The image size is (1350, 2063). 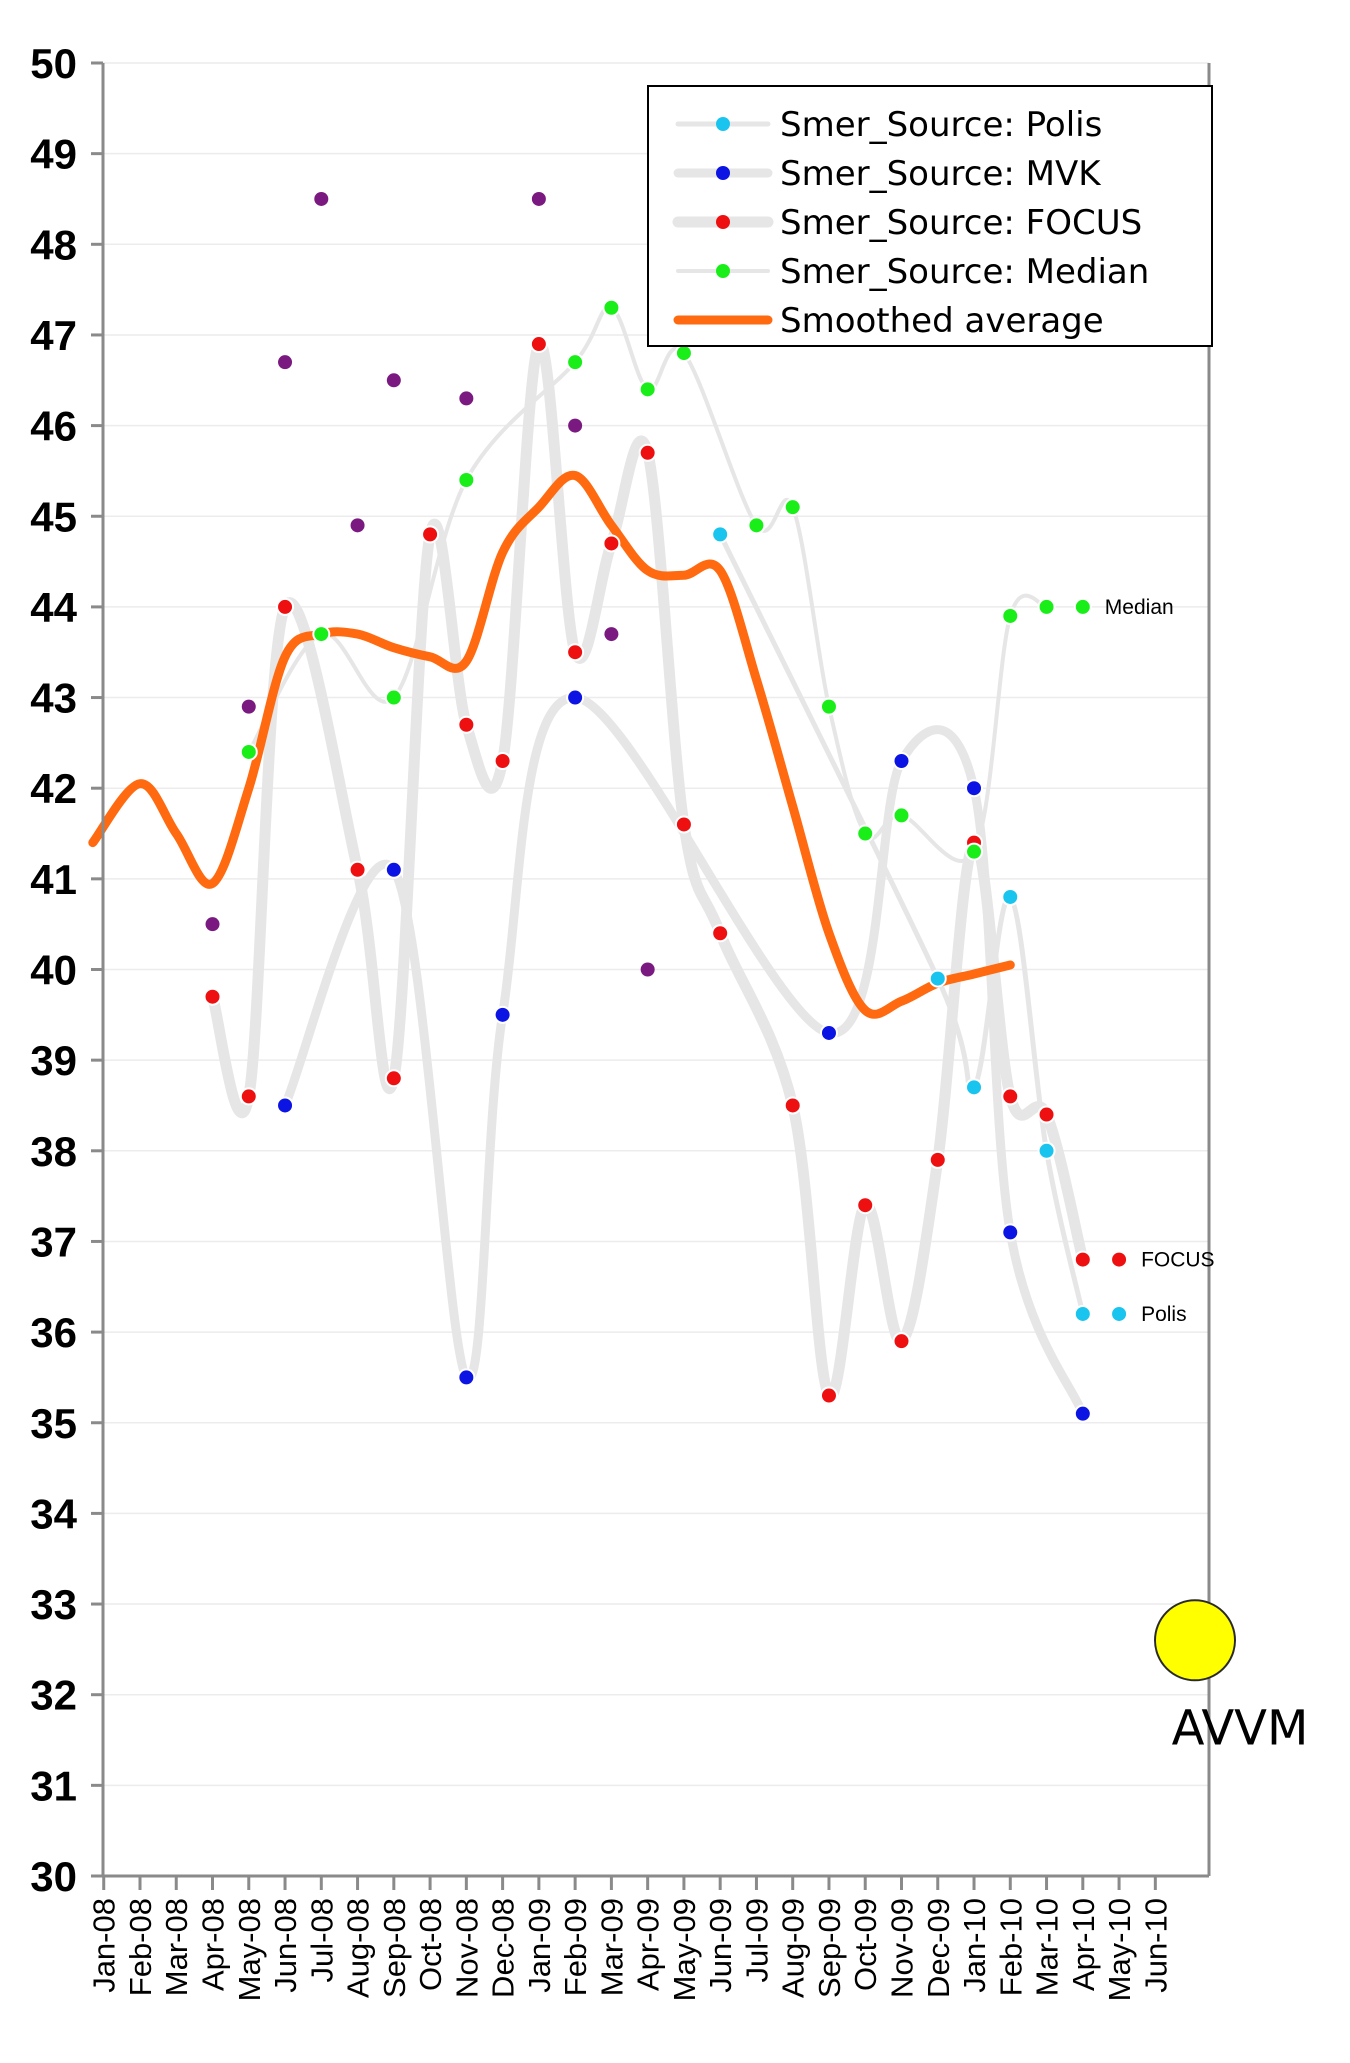 I want to click on x-tick-label: Jan-08, so click(x=104, y=1945).